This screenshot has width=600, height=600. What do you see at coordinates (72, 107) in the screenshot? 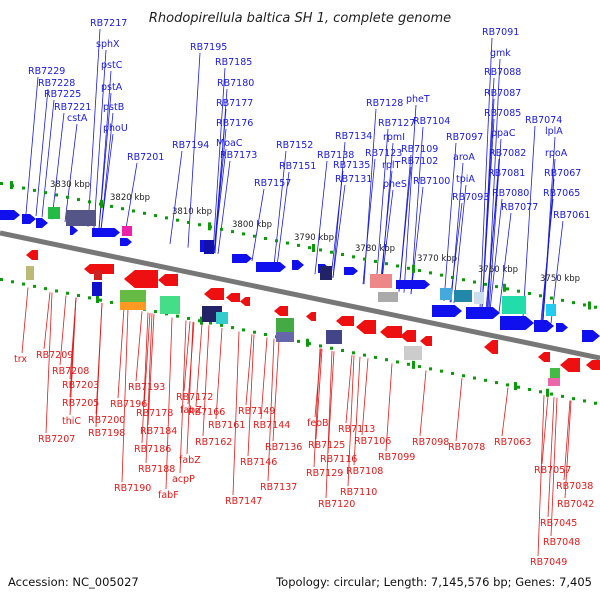
I see `forward-gene-label-text: RB7221` at bounding box center [72, 107].